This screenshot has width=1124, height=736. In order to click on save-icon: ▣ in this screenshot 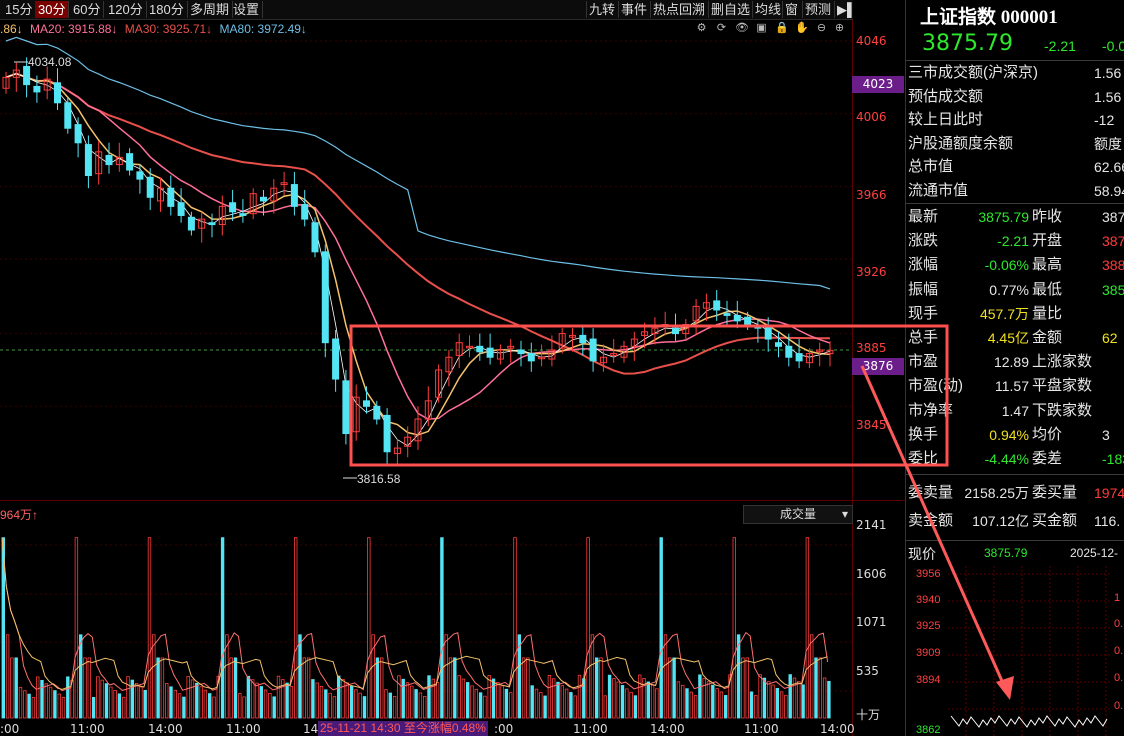, I will do `click(761, 28)`.